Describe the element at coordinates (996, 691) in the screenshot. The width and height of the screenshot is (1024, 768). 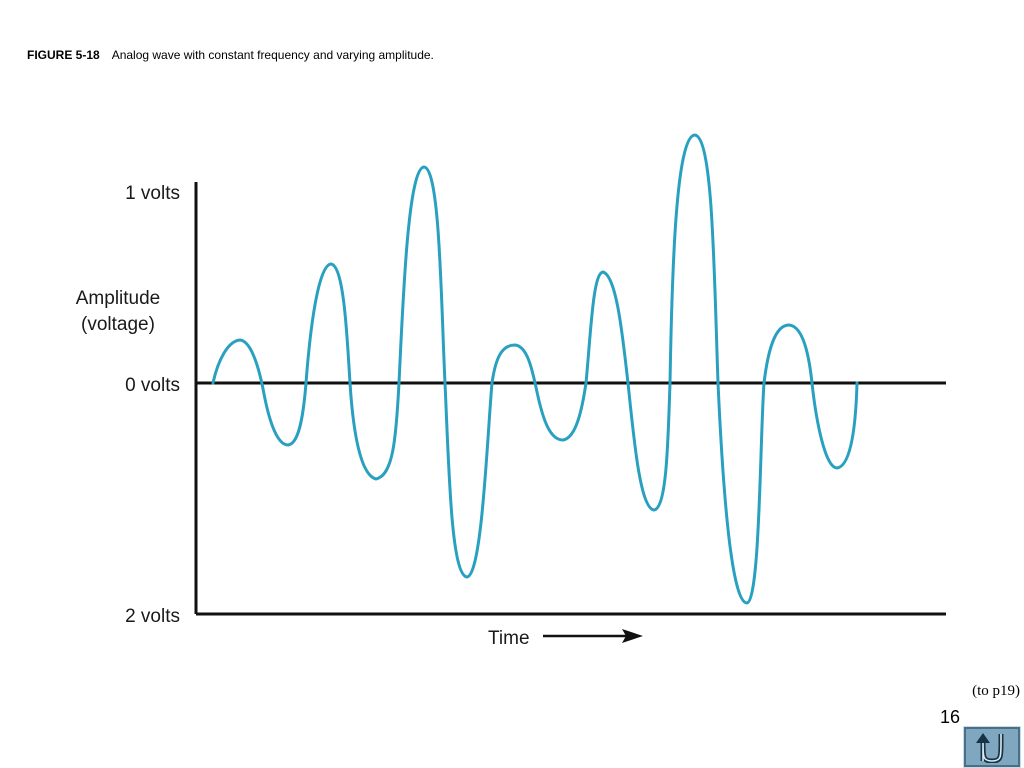
I see `to-page-link: (to p19)` at that location.